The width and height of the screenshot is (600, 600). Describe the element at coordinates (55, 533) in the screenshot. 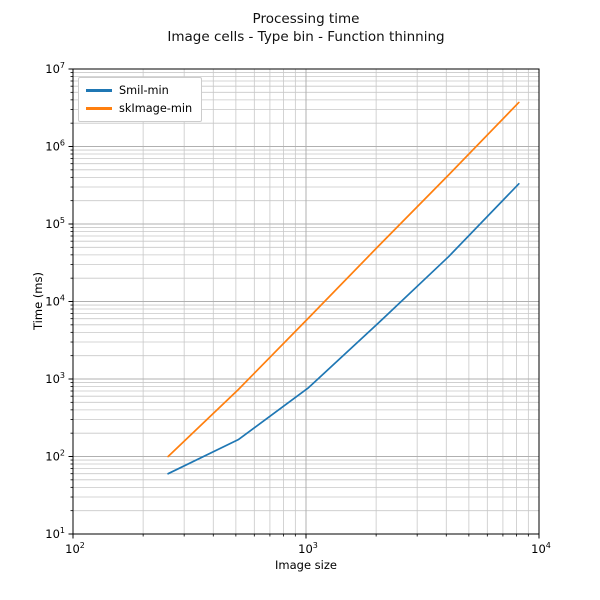

I see `y-tick-label: 101` at that location.